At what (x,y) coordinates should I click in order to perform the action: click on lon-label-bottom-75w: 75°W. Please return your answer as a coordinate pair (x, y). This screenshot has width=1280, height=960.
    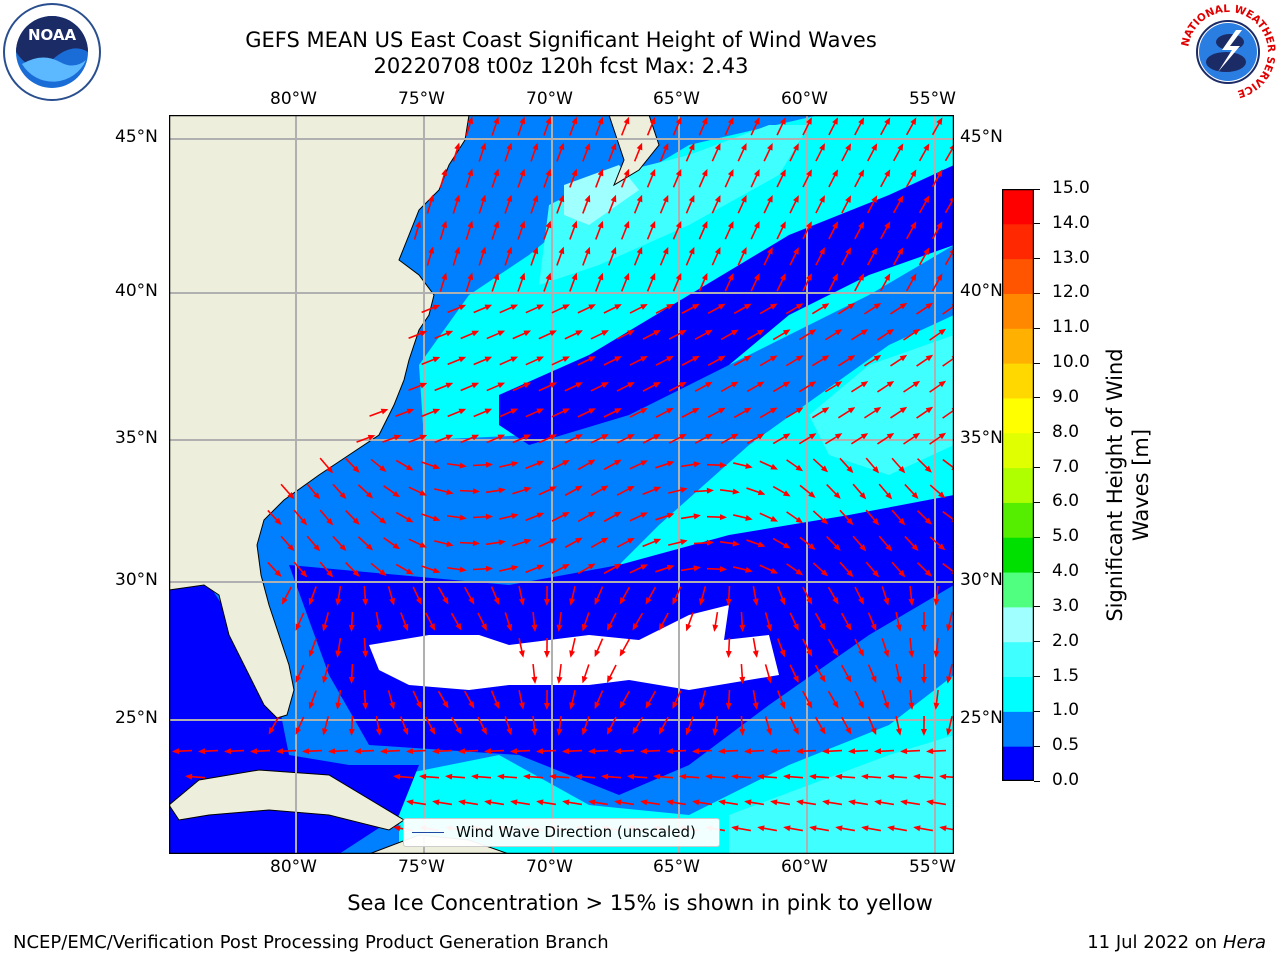
    Looking at the image, I should click on (421, 867).